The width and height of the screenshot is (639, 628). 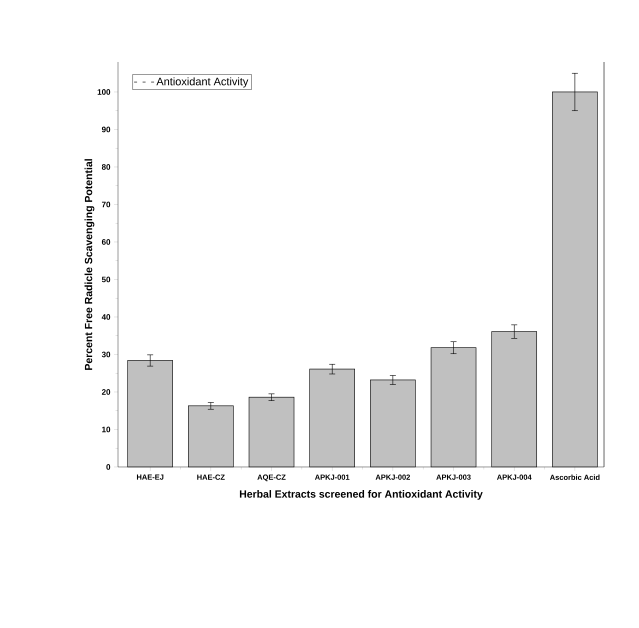 What do you see at coordinates (202, 82) in the screenshot?
I see `legend-label: Antioxidant Activity` at bounding box center [202, 82].